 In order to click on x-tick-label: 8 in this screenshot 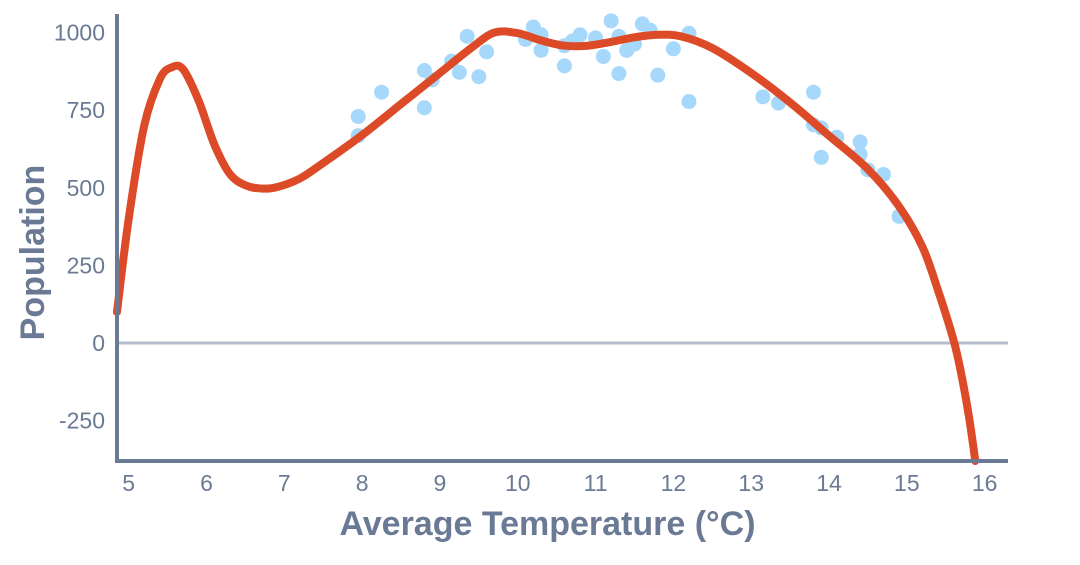, I will do `click(362, 483)`.